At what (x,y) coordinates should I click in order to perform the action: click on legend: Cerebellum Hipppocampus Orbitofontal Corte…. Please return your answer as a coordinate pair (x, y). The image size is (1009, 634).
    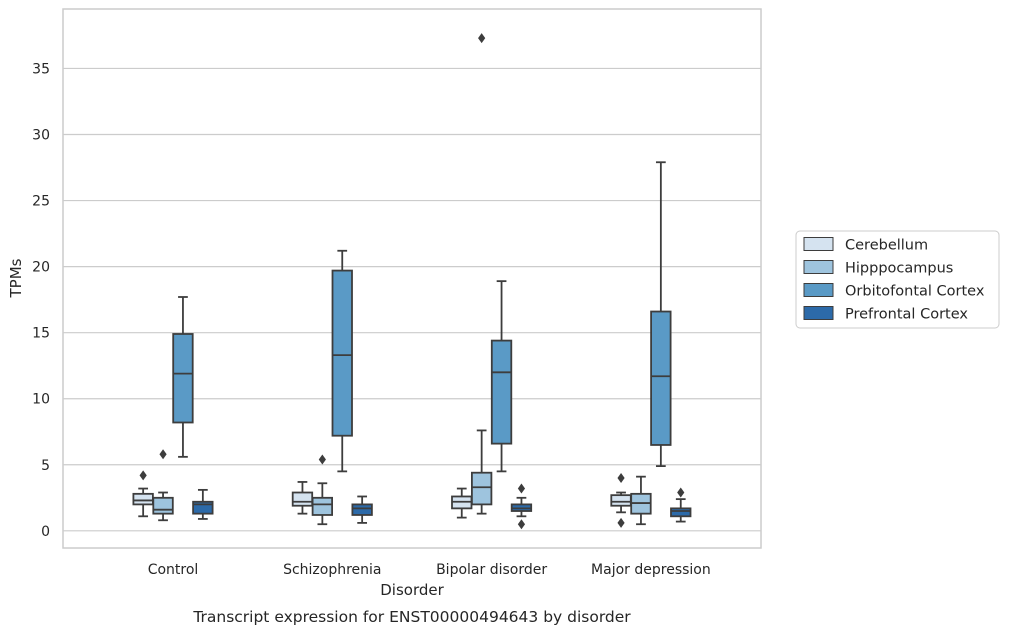
    Looking at the image, I should click on (897, 279).